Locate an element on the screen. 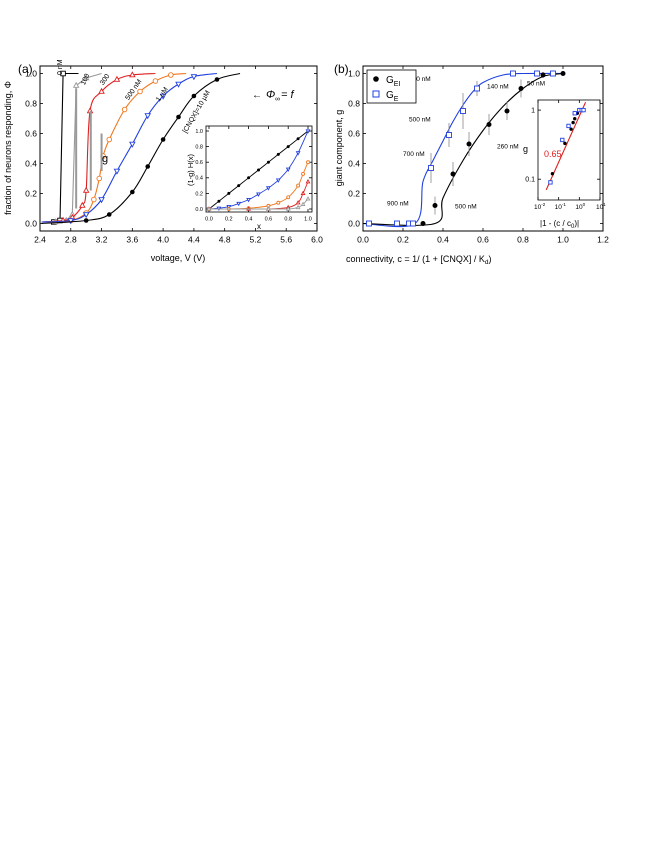  panel-b-ytick-label: 1.0 is located at coordinates (354, 73).